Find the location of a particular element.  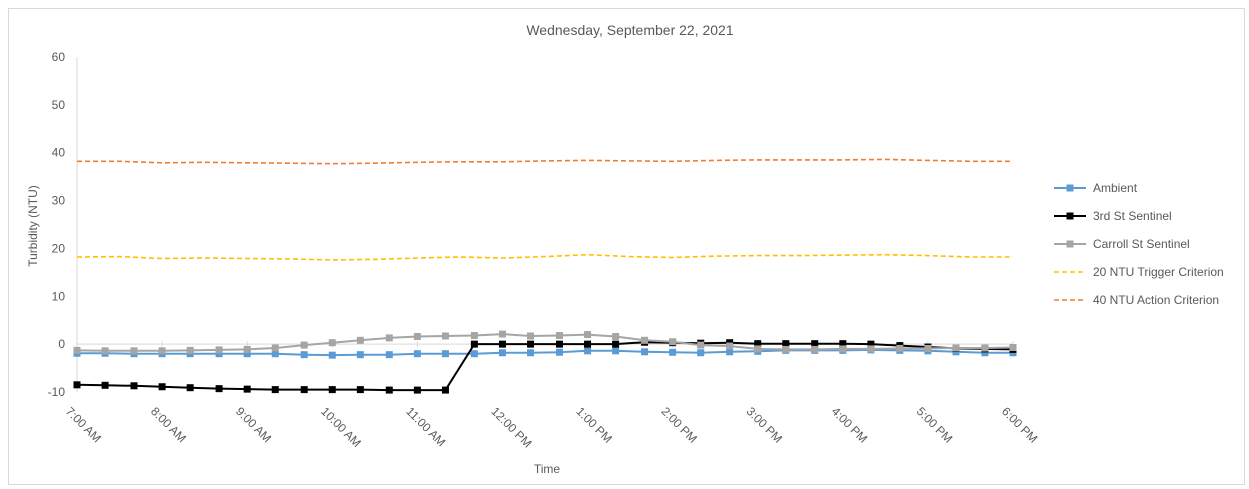

y-tick-label: 20 is located at coordinates (59, 248).